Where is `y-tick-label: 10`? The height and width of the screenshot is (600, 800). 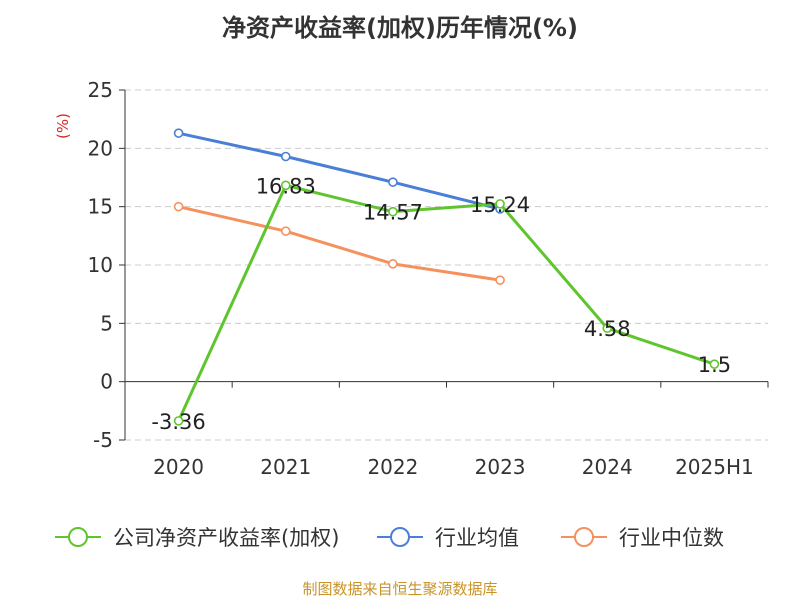
y-tick-label: 10 is located at coordinates (100, 265).